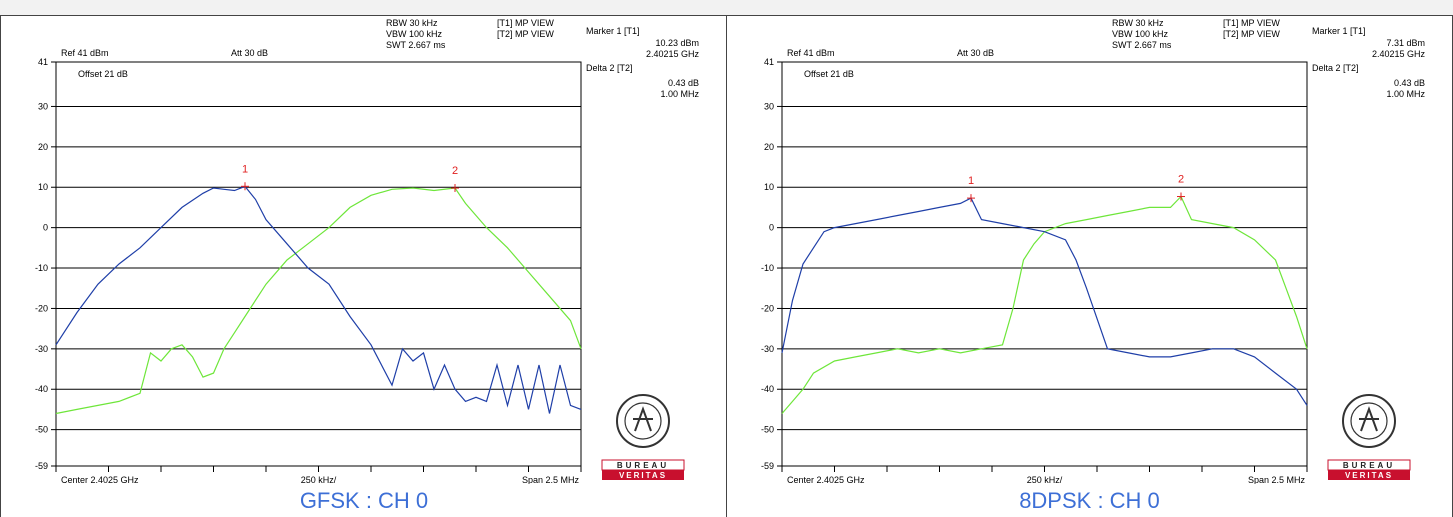 This screenshot has width=1453, height=517. I want to click on caption-gfsk: GFSK : CH 0, so click(364, 500).